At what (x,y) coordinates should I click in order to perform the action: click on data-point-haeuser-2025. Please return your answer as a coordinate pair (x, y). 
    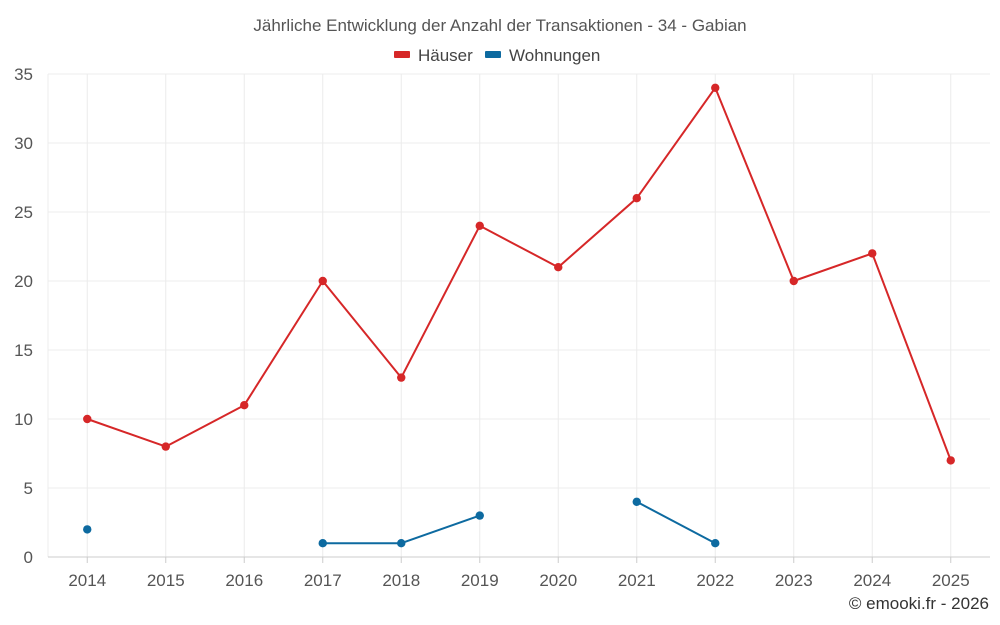
    Looking at the image, I should click on (950, 460).